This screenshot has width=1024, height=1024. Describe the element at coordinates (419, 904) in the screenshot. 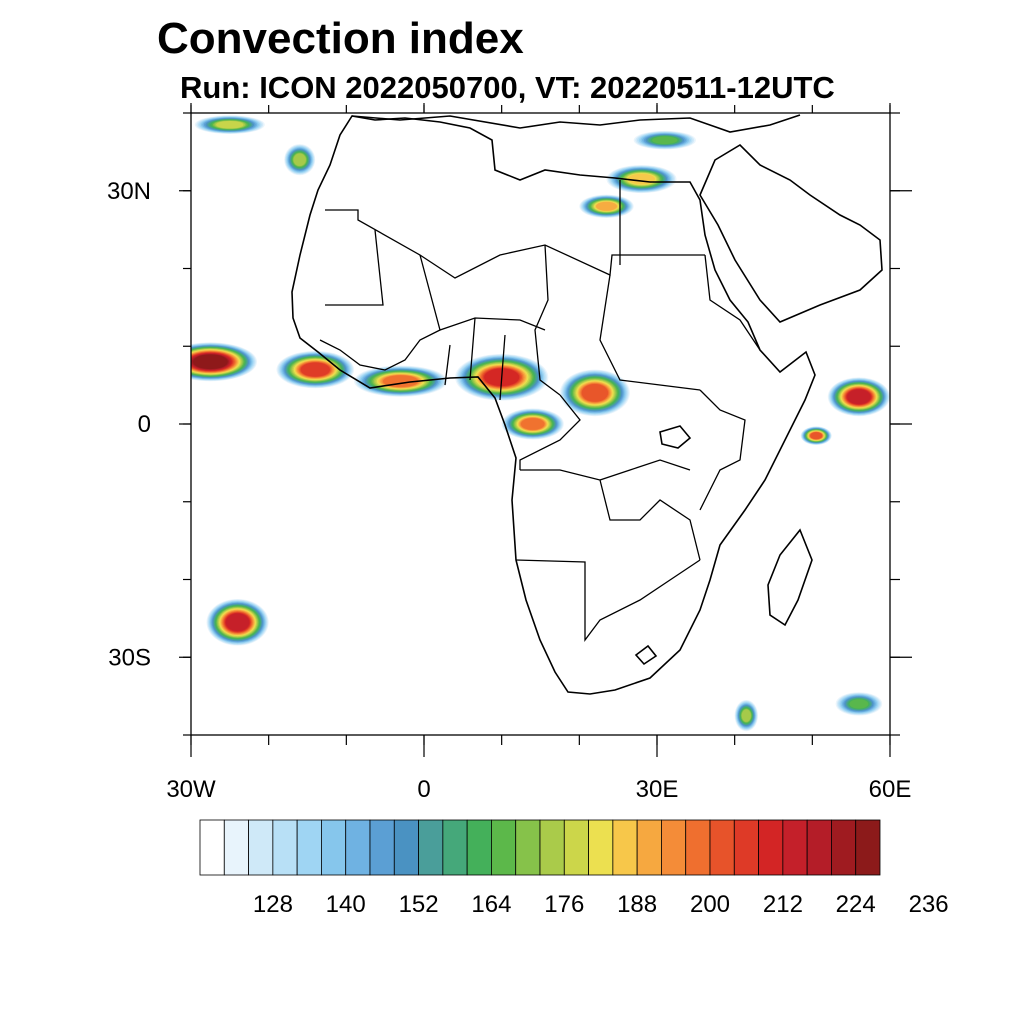

I see `colorbar-label: 152` at that location.